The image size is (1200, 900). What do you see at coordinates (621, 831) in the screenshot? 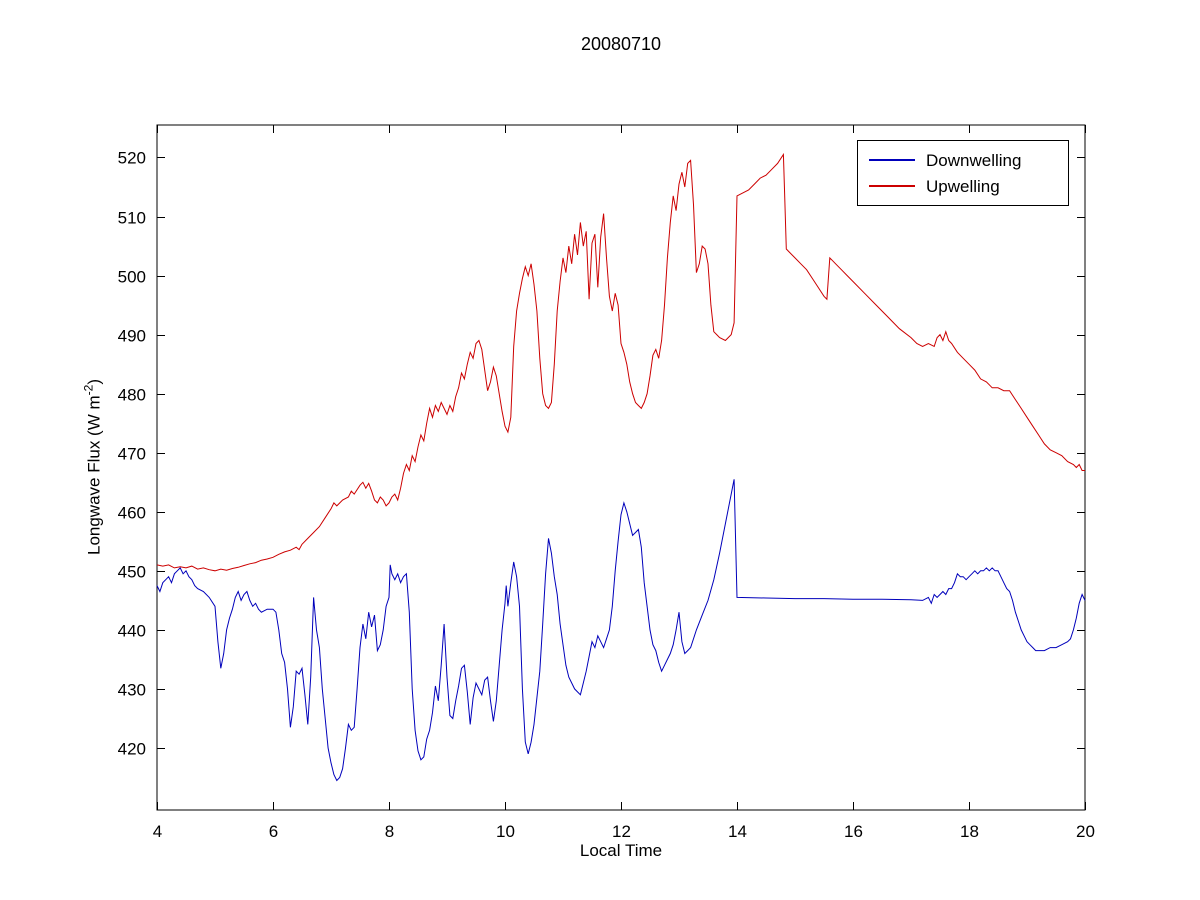
I see `svg-text: 12` at bounding box center [621, 831].